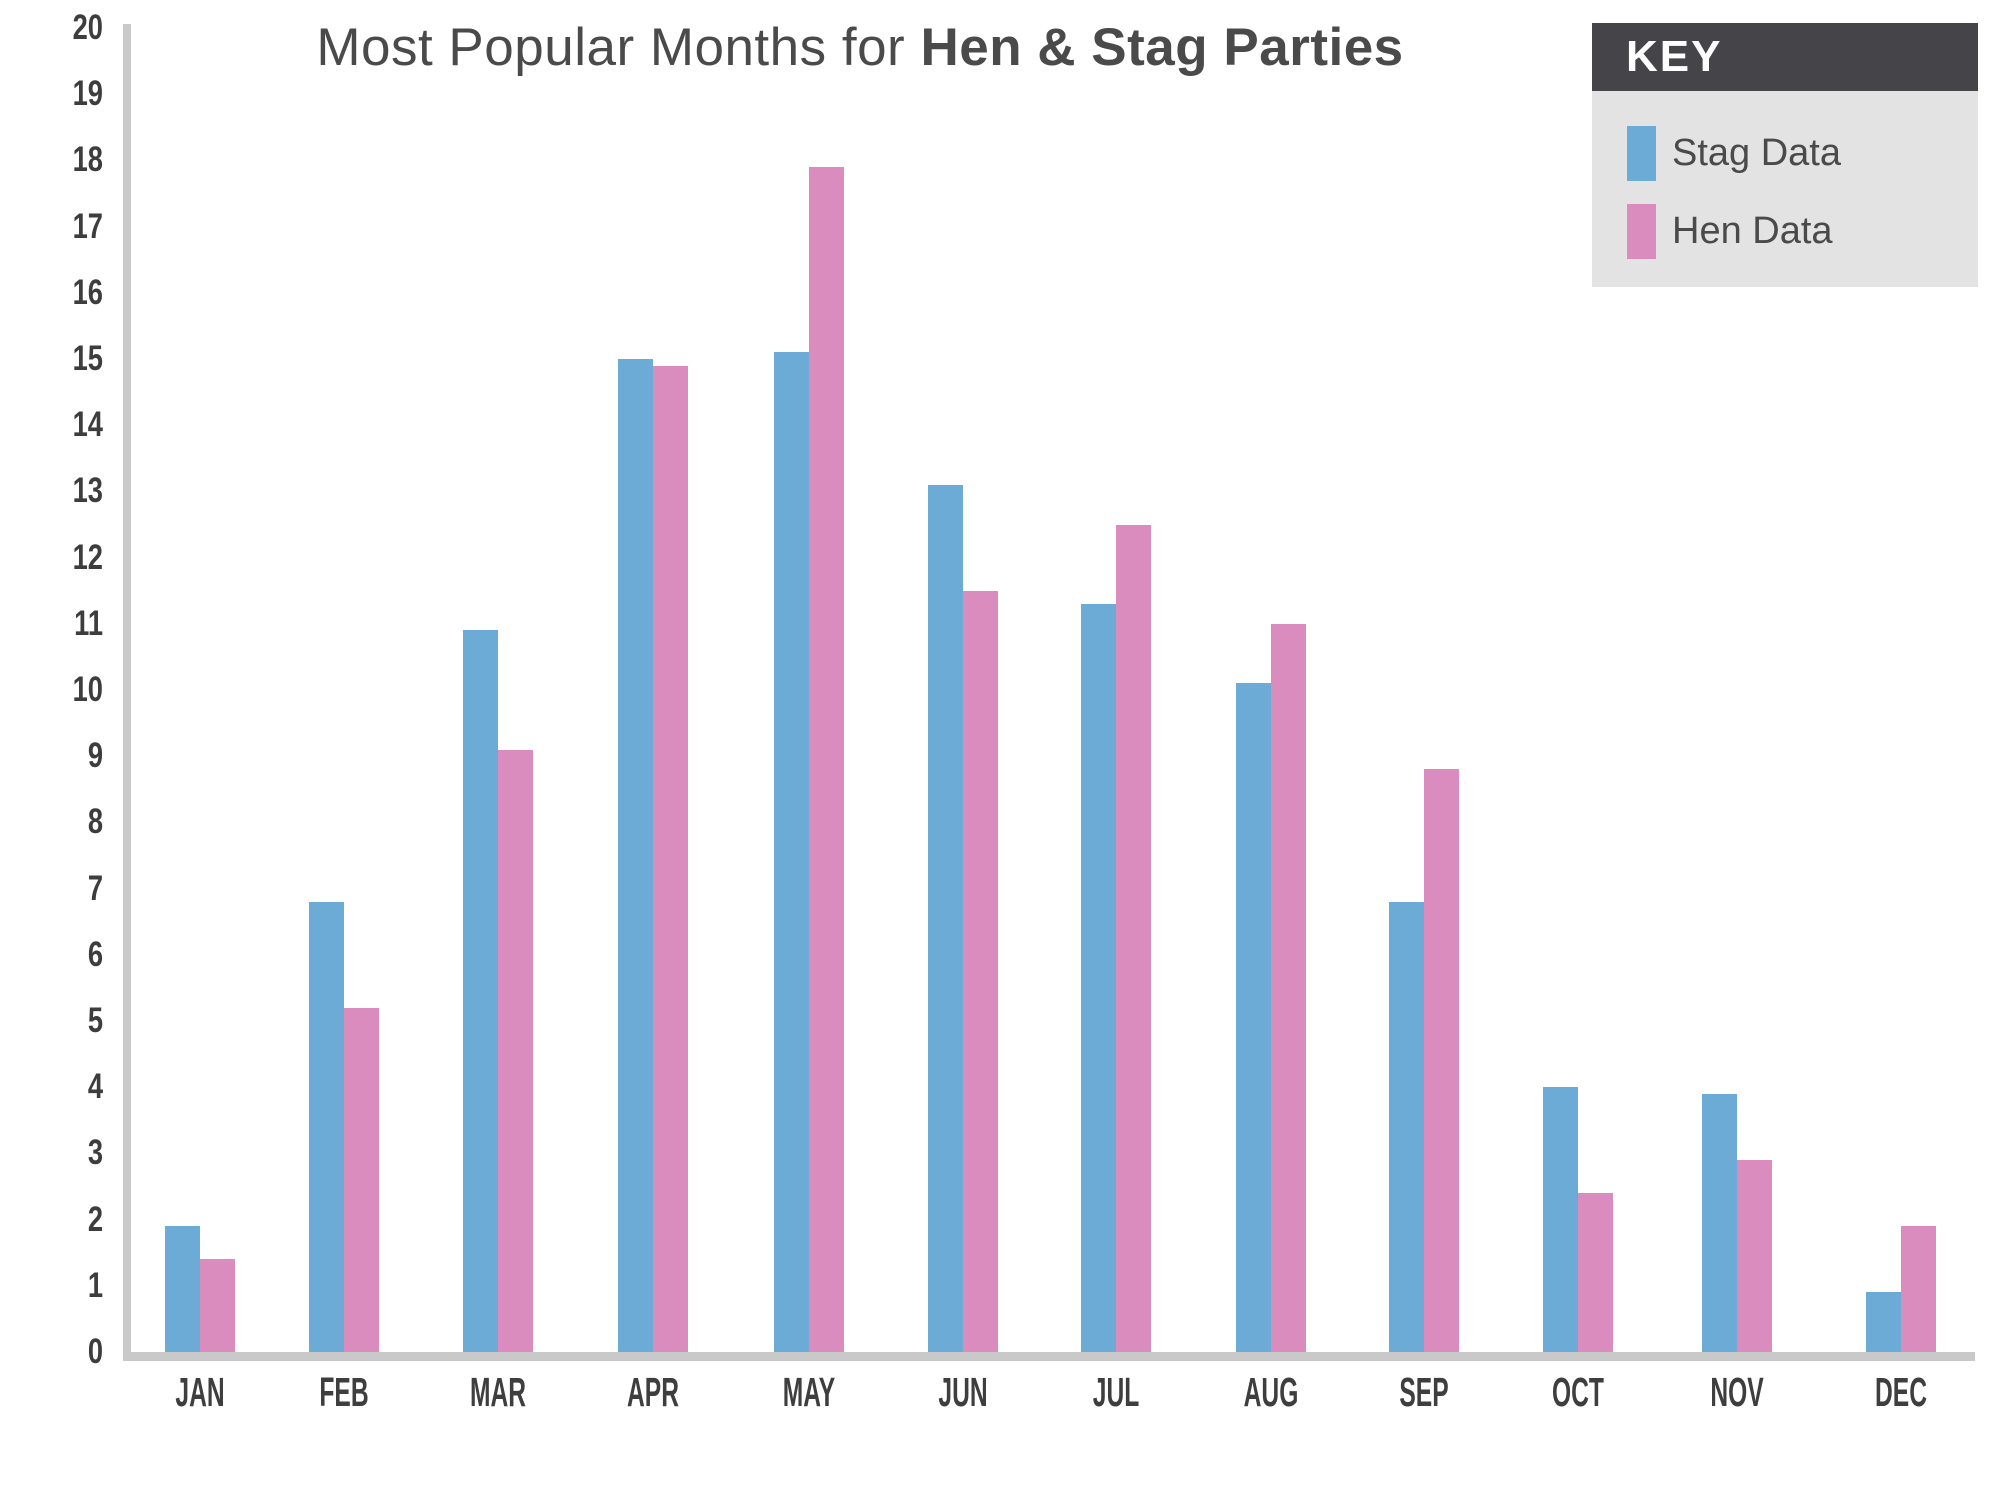  What do you see at coordinates (1737, 1392) in the screenshot?
I see `x-axis-label-nov: NOV` at bounding box center [1737, 1392].